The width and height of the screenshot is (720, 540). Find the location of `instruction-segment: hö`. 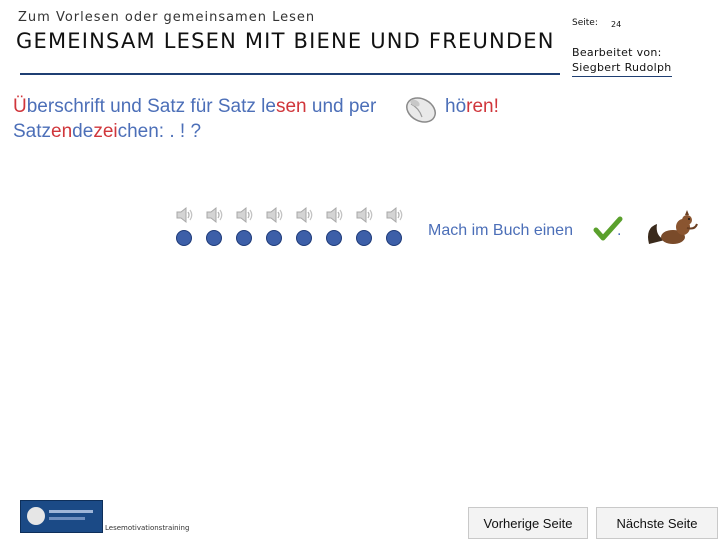

instruction-segment: hö is located at coordinates (456, 106).